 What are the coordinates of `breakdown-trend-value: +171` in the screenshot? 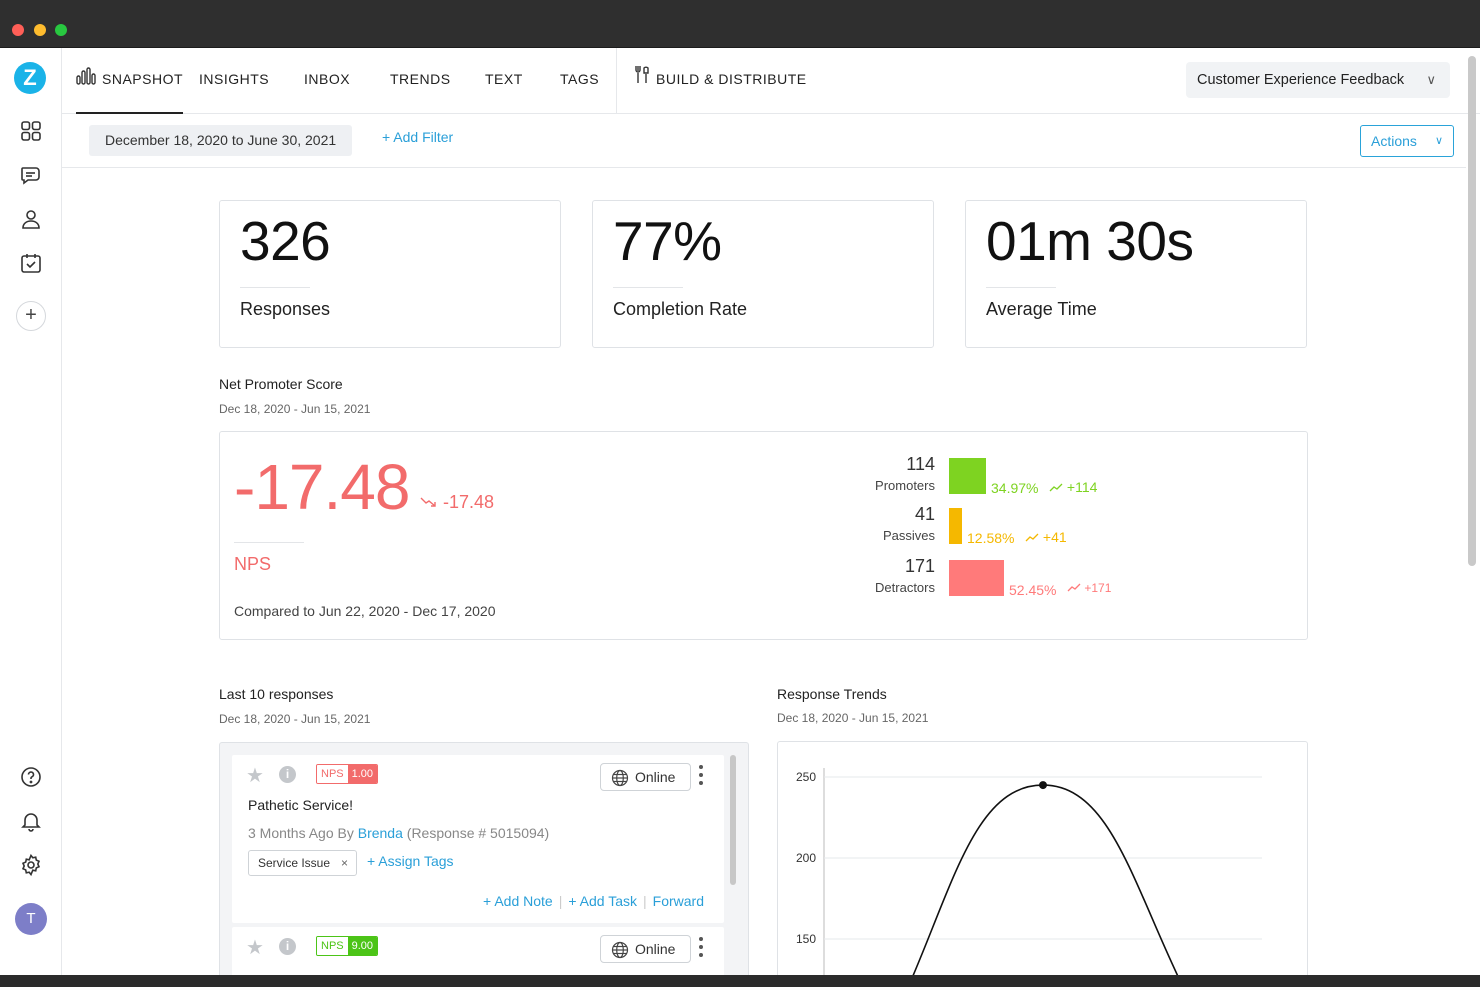 It's located at (1098, 588).